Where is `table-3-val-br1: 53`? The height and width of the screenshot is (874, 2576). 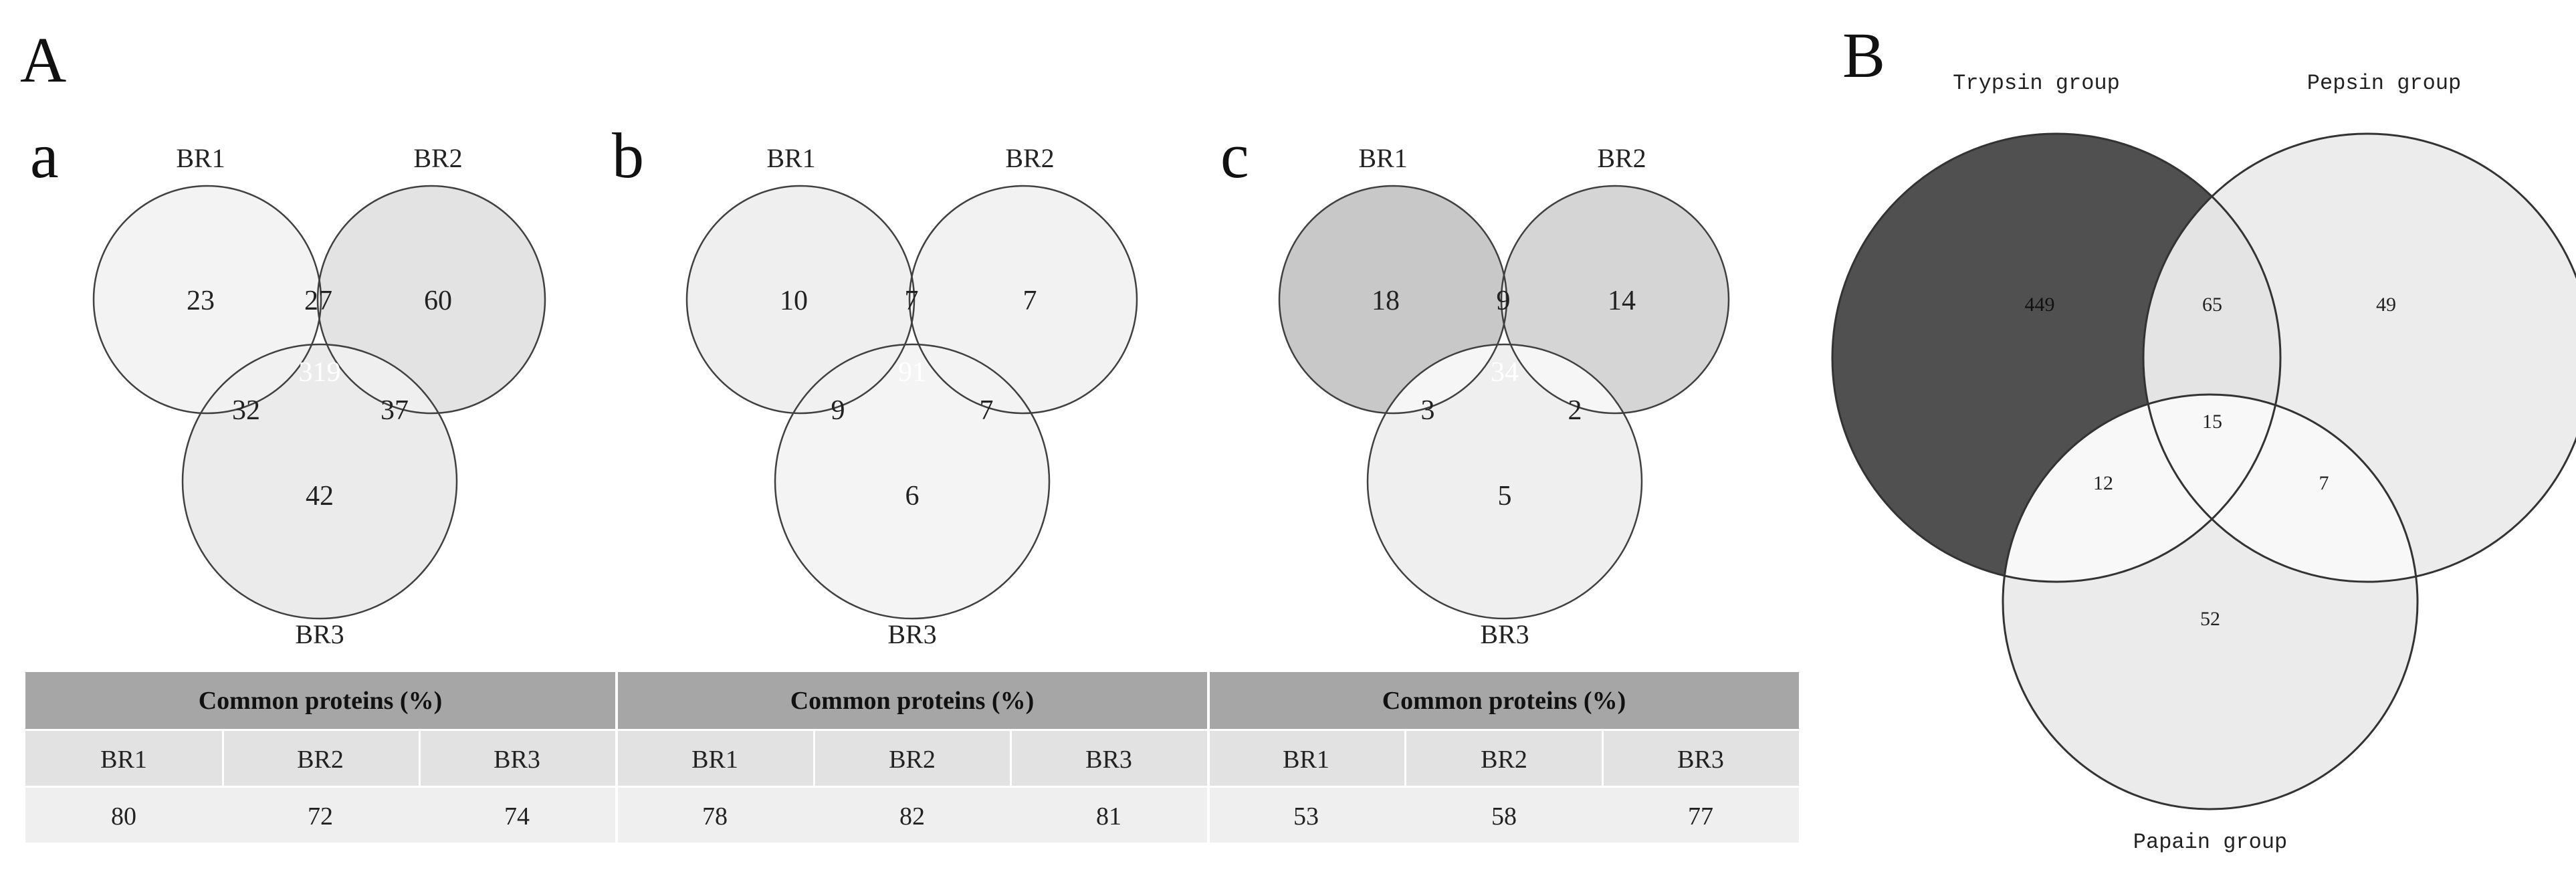 table-3-val-br1: 53 is located at coordinates (1306, 816).